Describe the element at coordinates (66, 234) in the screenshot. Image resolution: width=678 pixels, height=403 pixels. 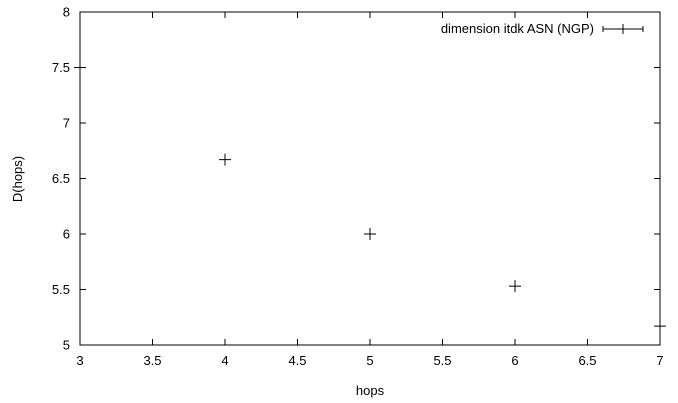
I see `y-tick-label: 6` at that location.